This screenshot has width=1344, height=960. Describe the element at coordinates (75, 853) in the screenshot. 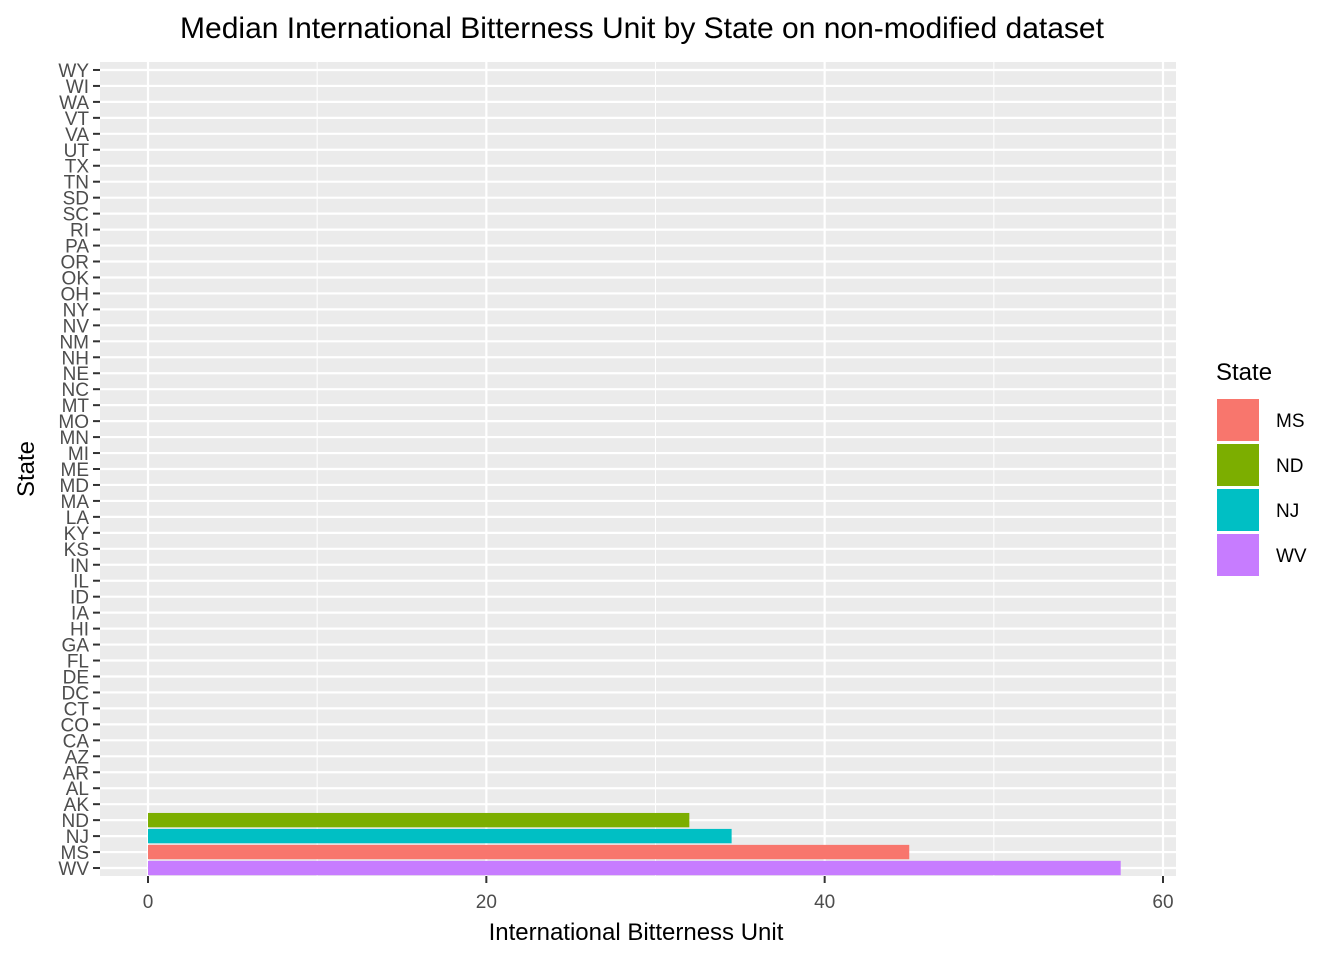

I see `y-tick-label: MS` at that location.